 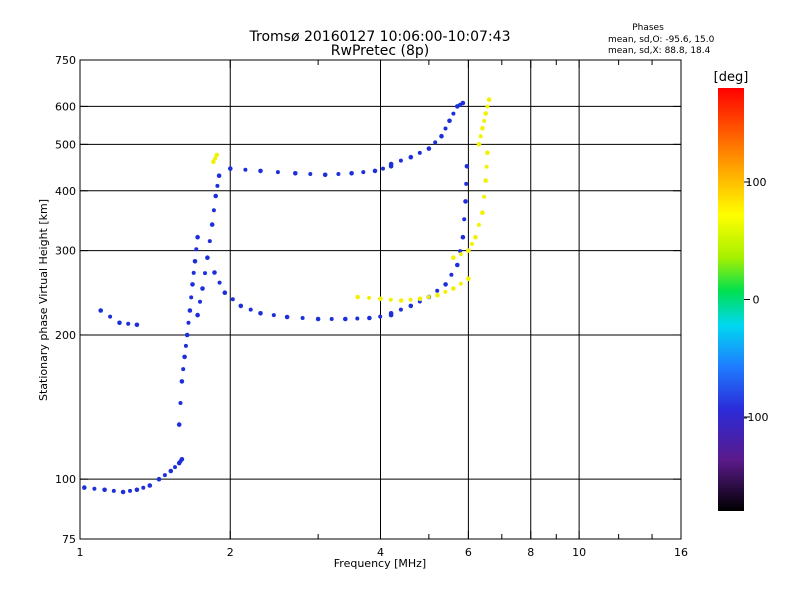 I want to click on y-tick-label: 400, so click(x=65, y=191).